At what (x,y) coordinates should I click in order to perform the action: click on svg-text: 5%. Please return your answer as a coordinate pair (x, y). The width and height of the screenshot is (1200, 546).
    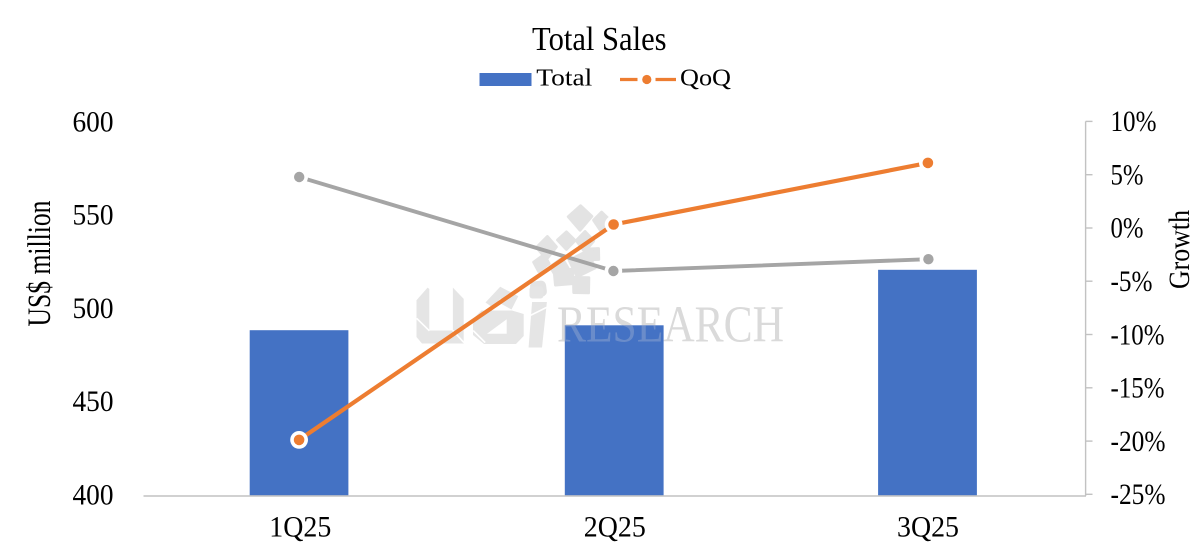
    Looking at the image, I should click on (1127, 175).